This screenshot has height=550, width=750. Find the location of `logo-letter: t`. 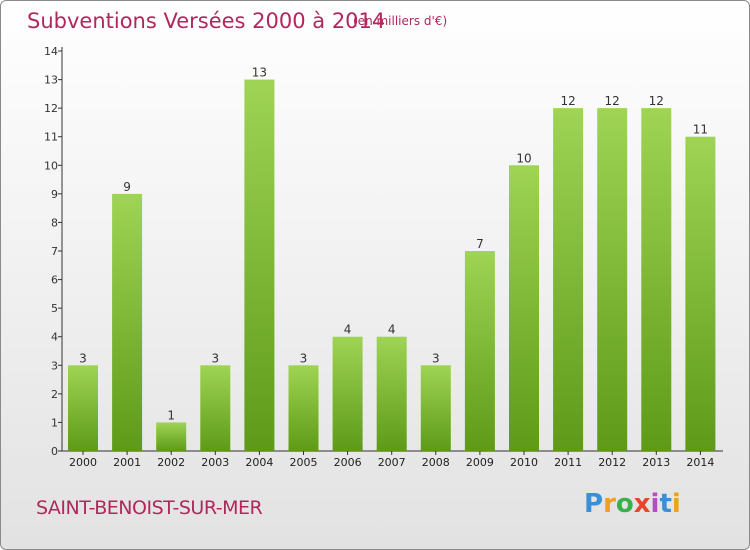

logo-letter: t is located at coordinates (665, 504).